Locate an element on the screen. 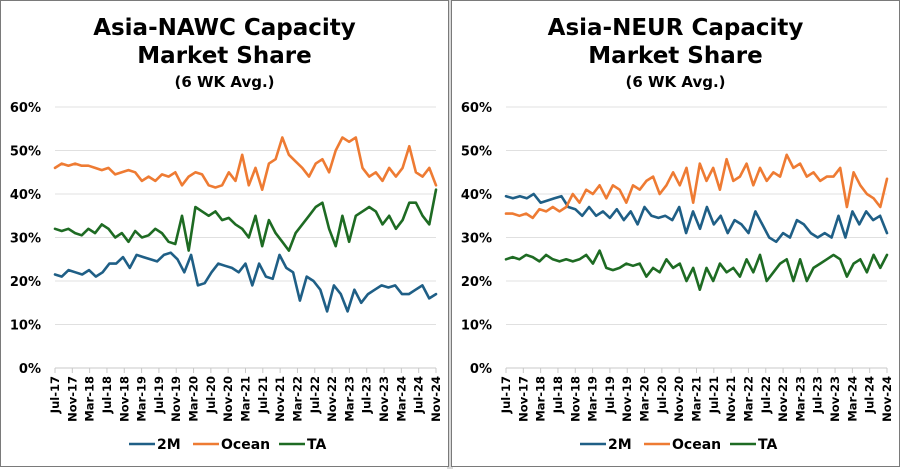 This screenshot has width=900, height=469. chart-title: Asia-NAWC Capacity is located at coordinates (224, 28).